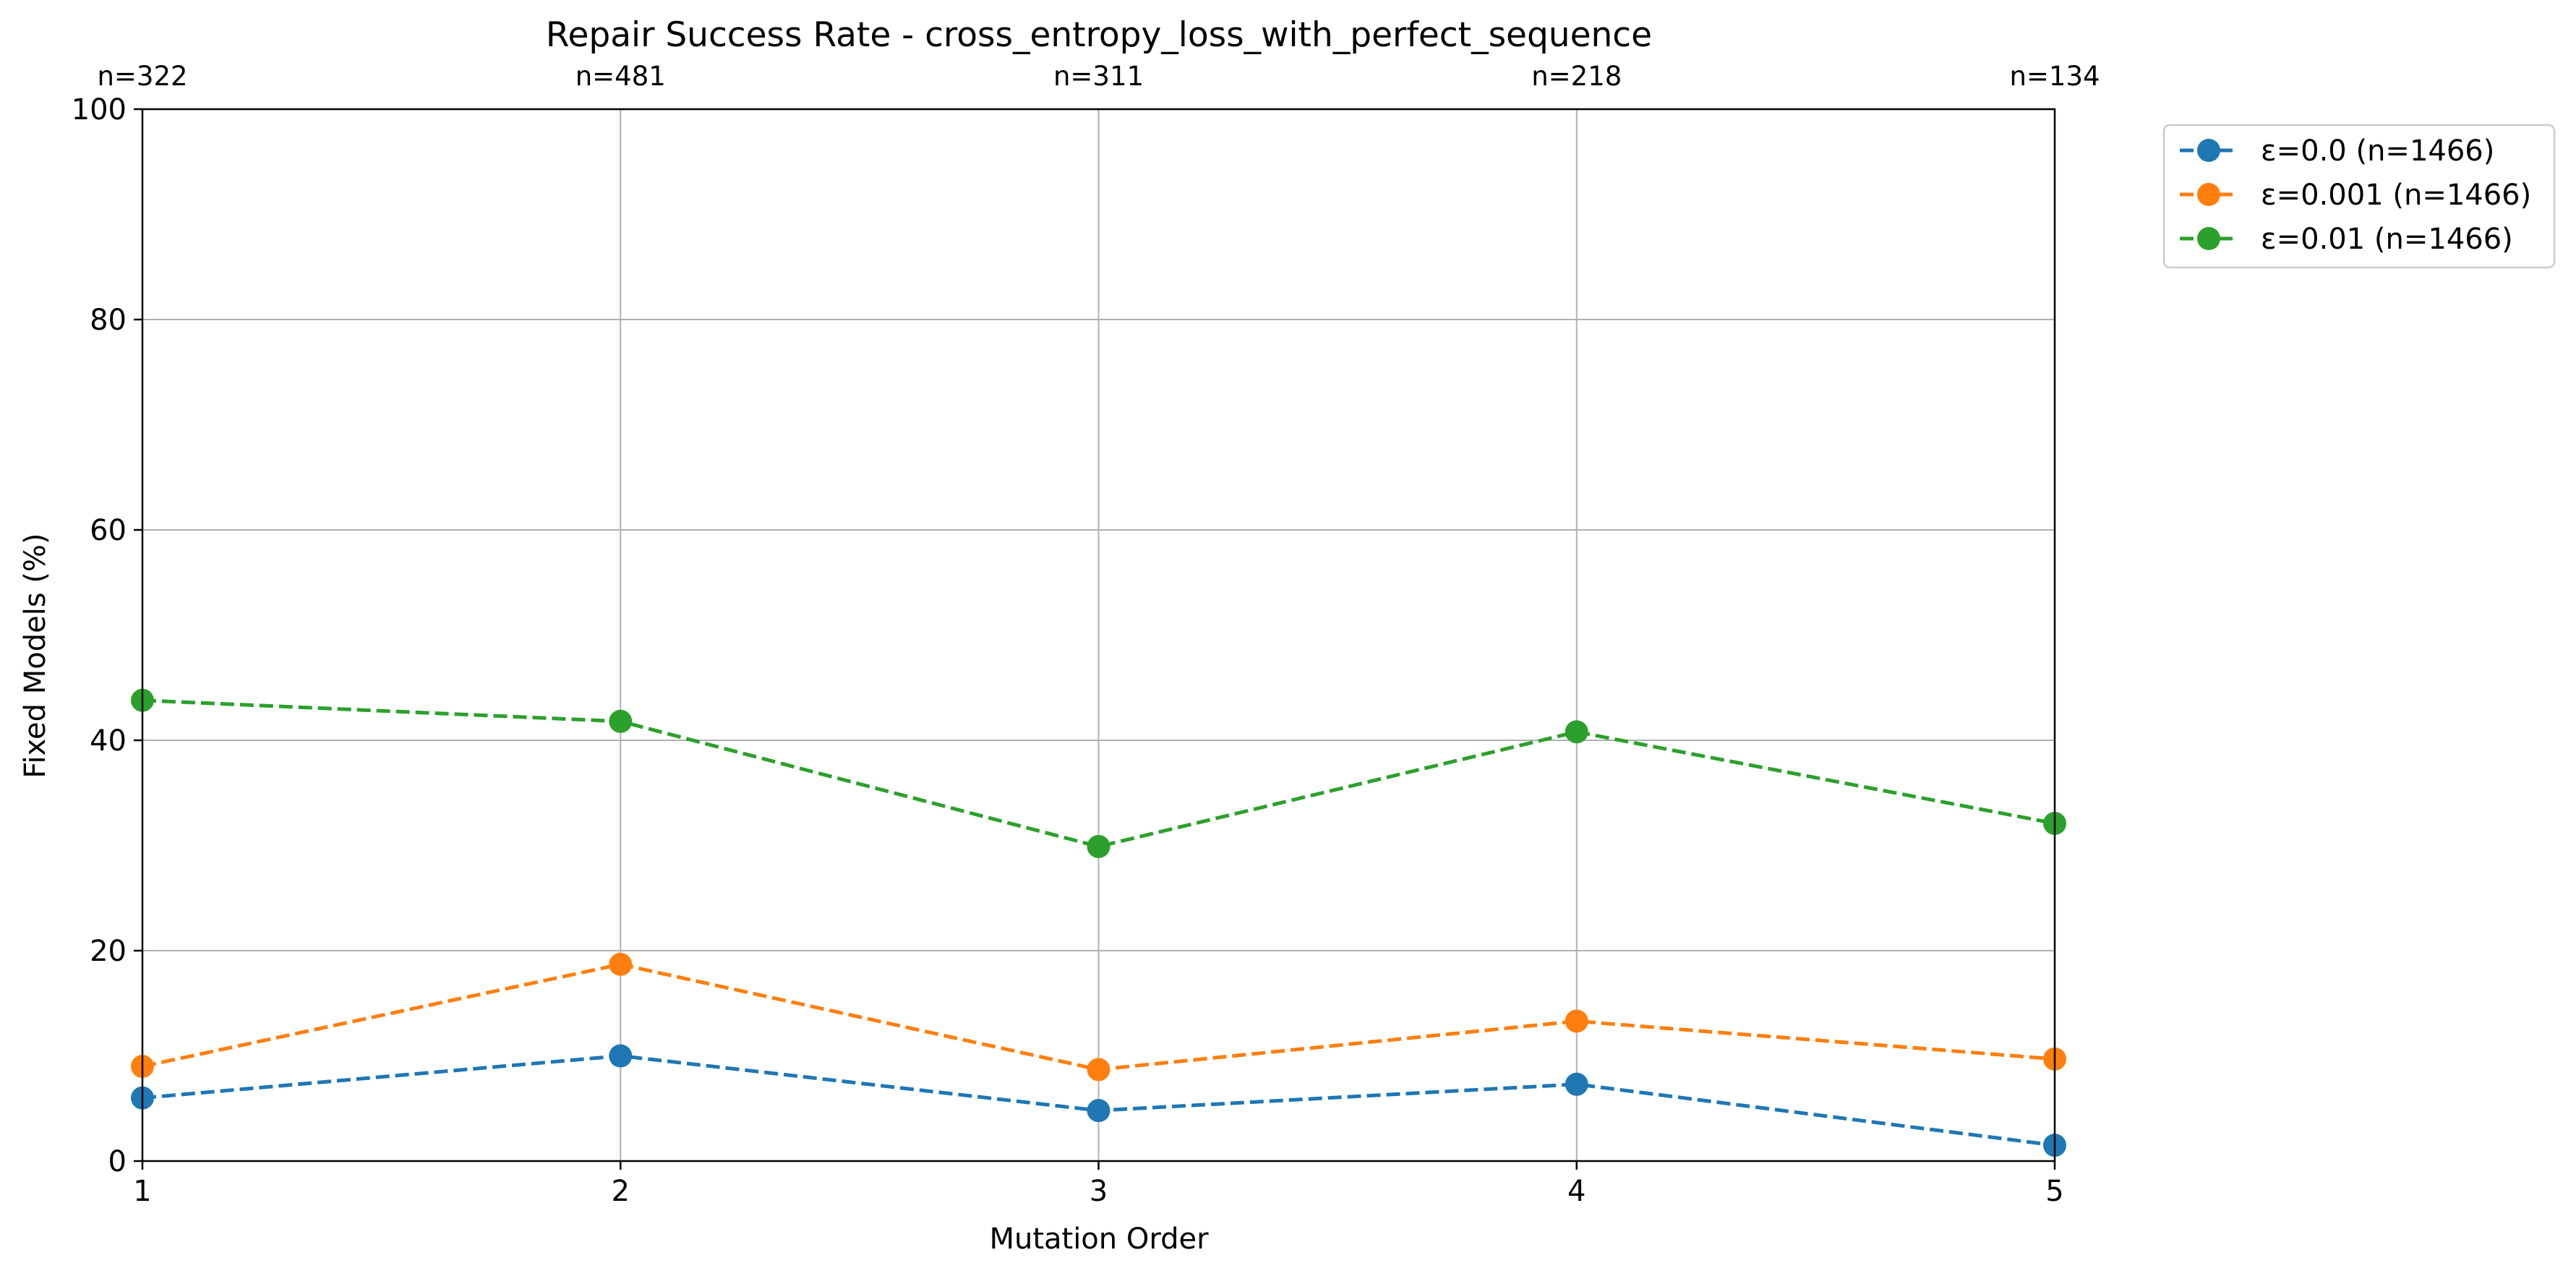 The height and width of the screenshot is (1276, 2576). I want to click on legend-box, so click(2359, 196).